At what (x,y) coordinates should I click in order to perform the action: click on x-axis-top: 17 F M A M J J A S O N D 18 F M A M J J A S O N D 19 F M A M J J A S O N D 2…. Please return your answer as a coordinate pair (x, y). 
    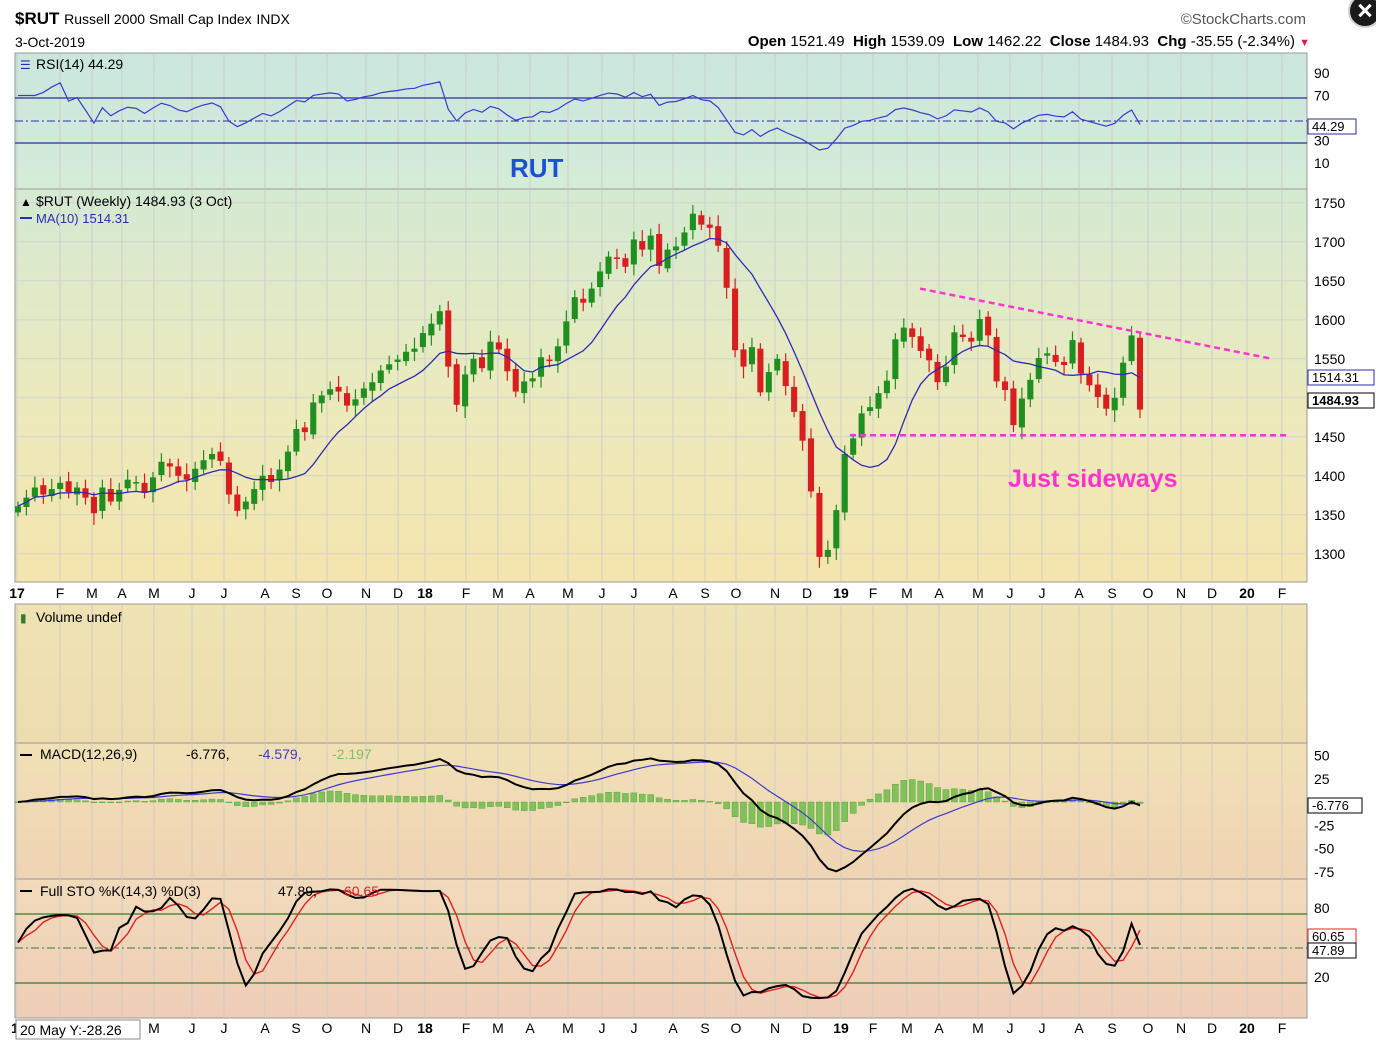
    Looking at the image, I should click on (647, 593).